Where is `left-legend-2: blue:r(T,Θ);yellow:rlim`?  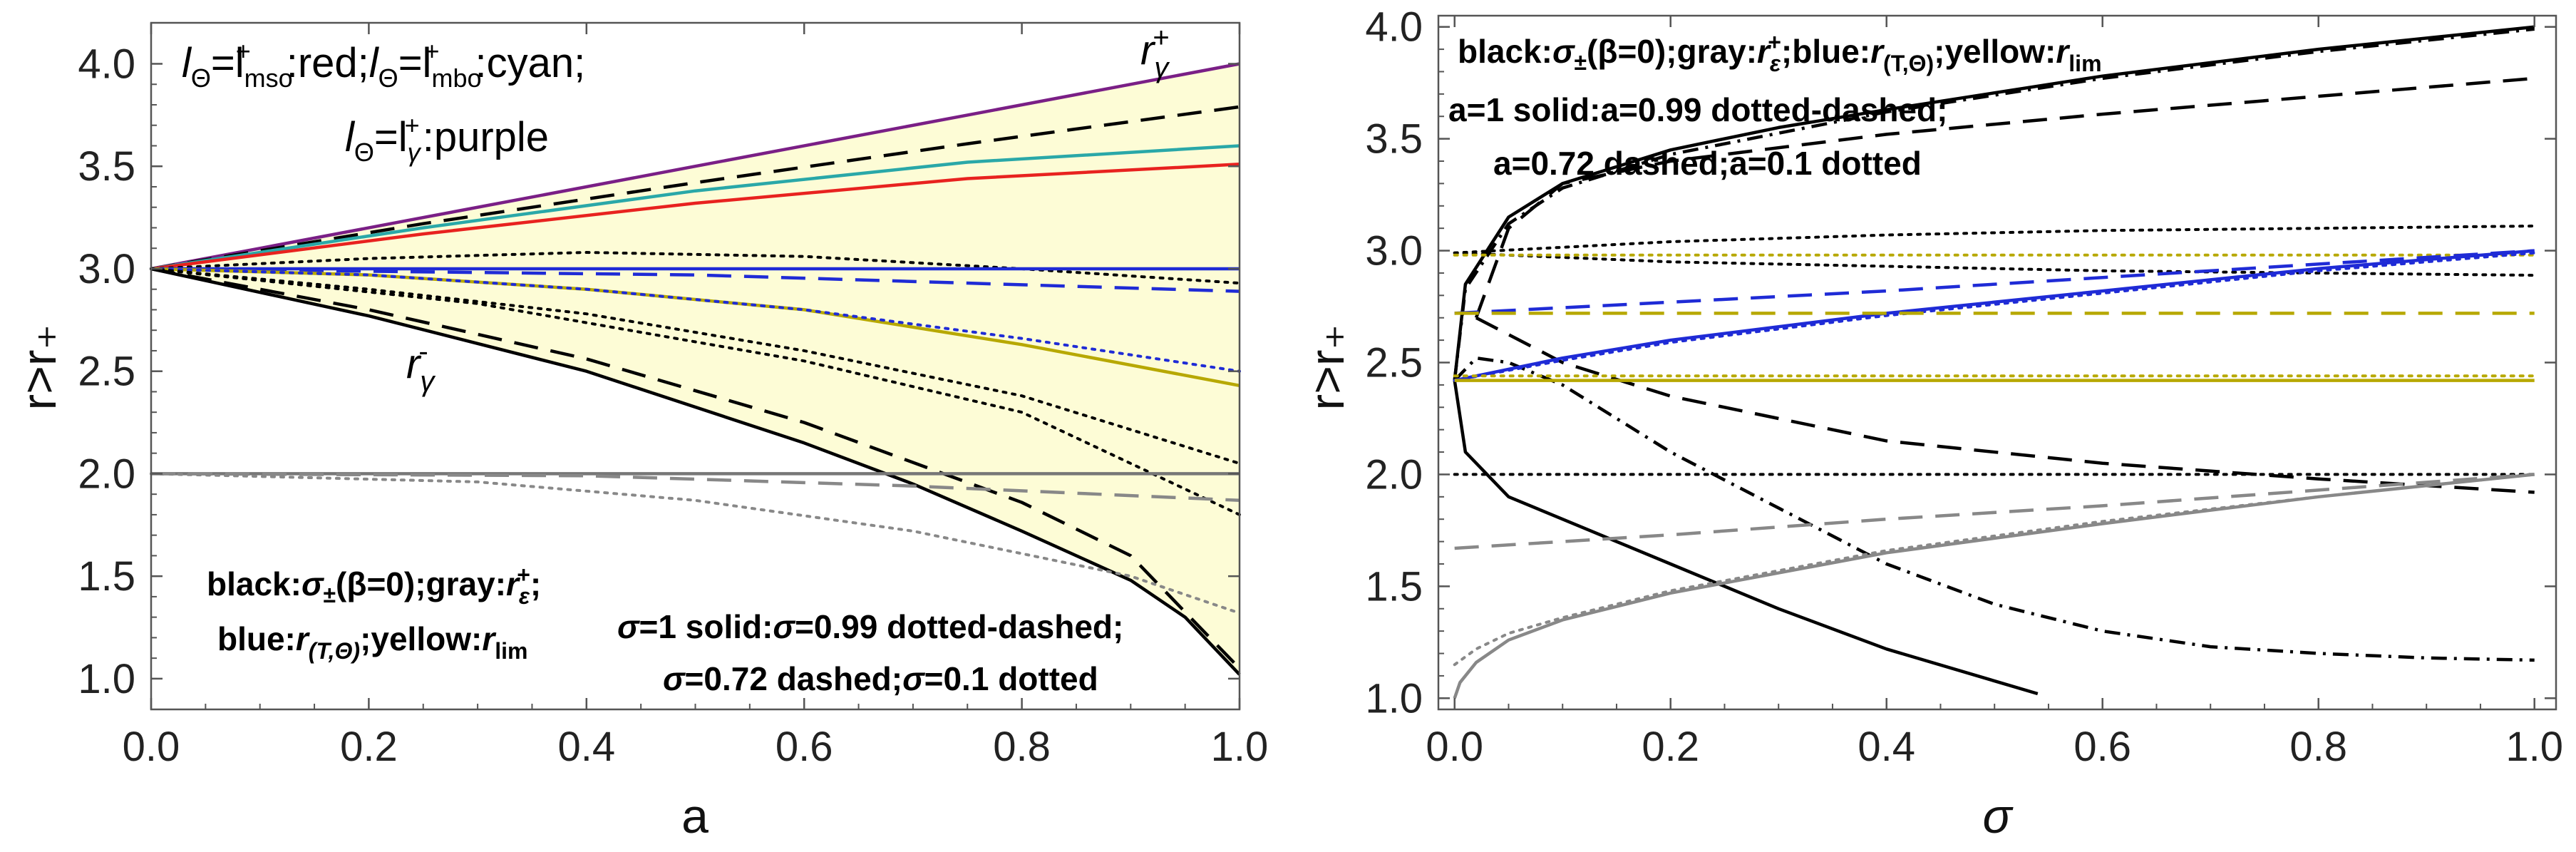 left-legend-2: blue:r(T,Θ);yellow:rlim is located at coordinates (372, 642).